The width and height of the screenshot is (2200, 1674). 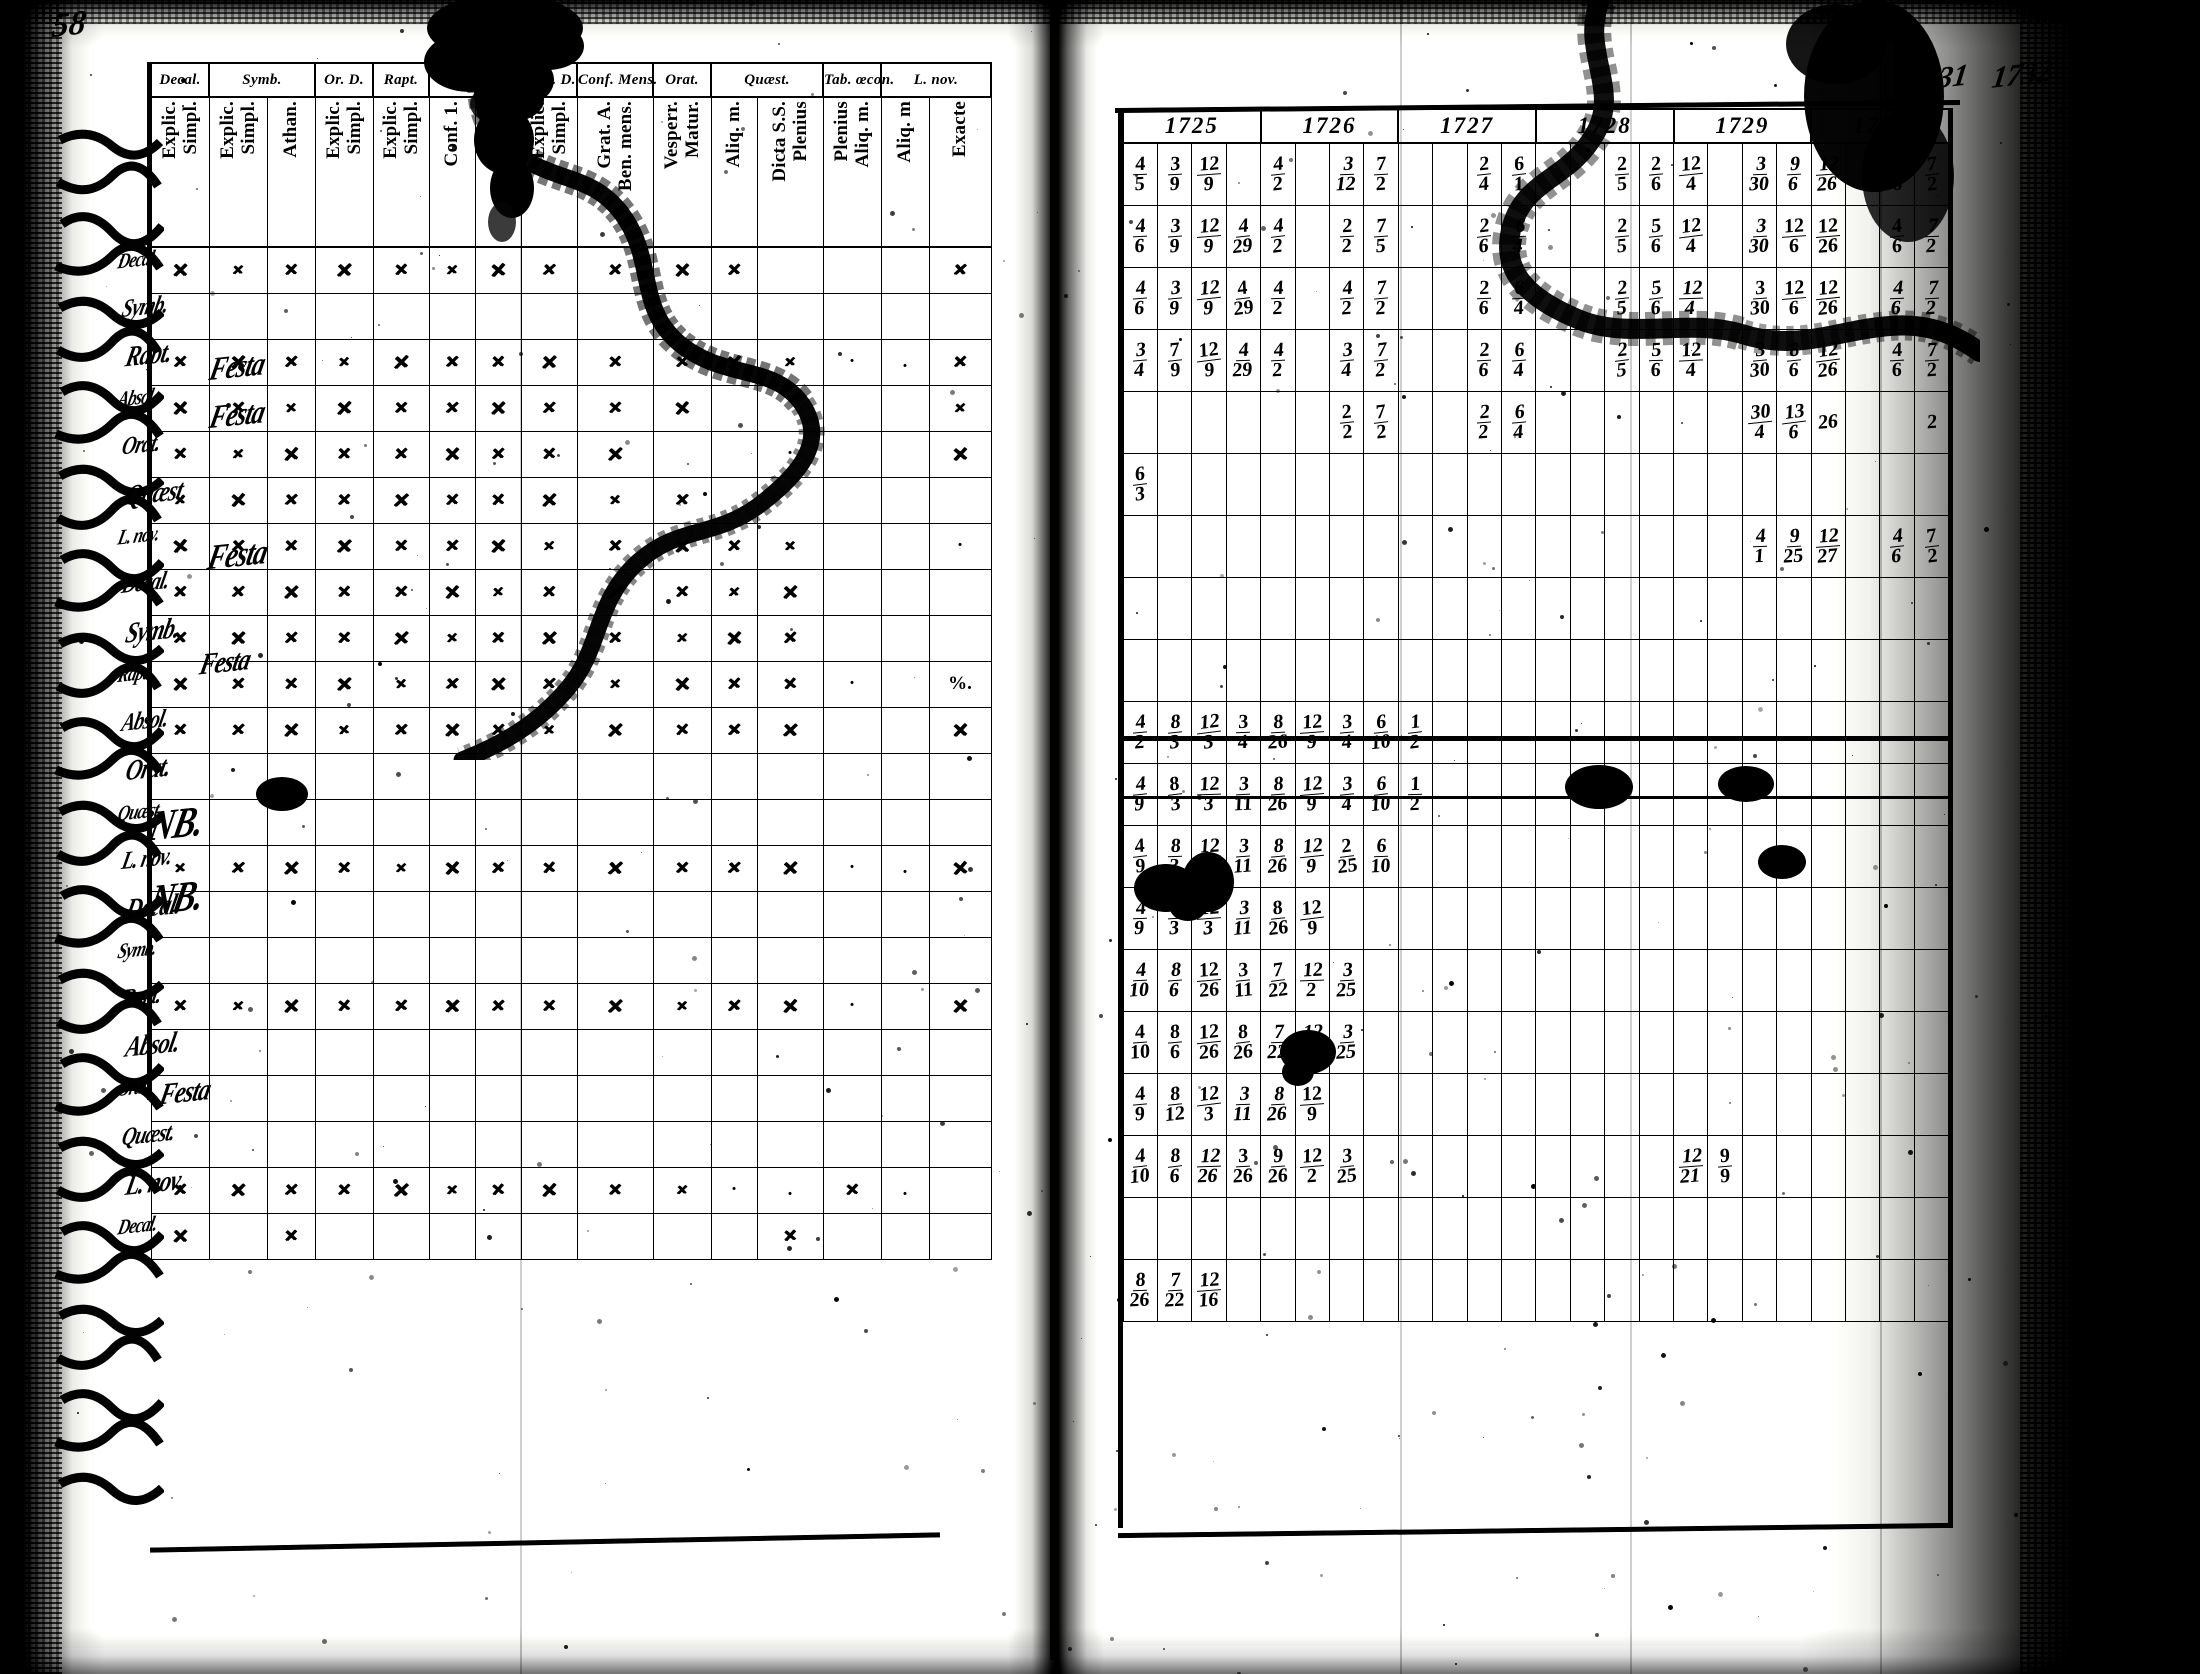 What do you see at coordinates (1243, 360) in the screenshot?
I see `value-cell: 4 29` at bounding box center [1243, 360].